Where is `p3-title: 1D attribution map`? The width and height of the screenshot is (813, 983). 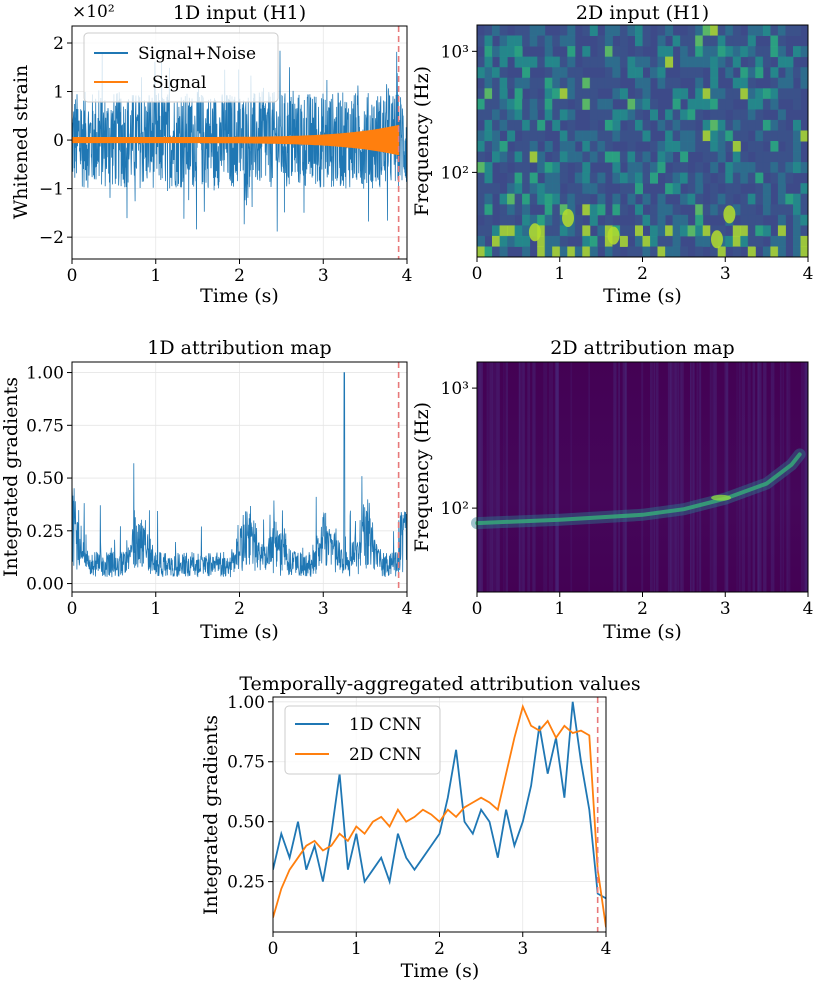
p3-title: 1D attribution map is located at coordinates (239, 348).